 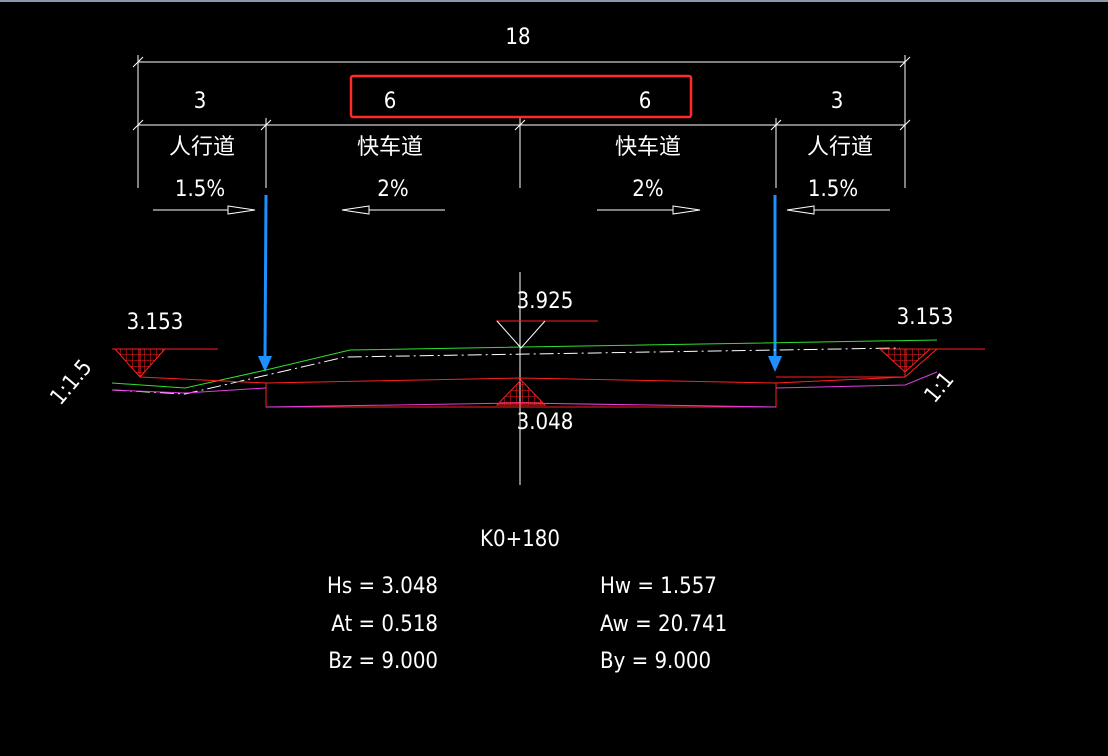 I want to click on dim-total: 18, so click(x=517, y=37).